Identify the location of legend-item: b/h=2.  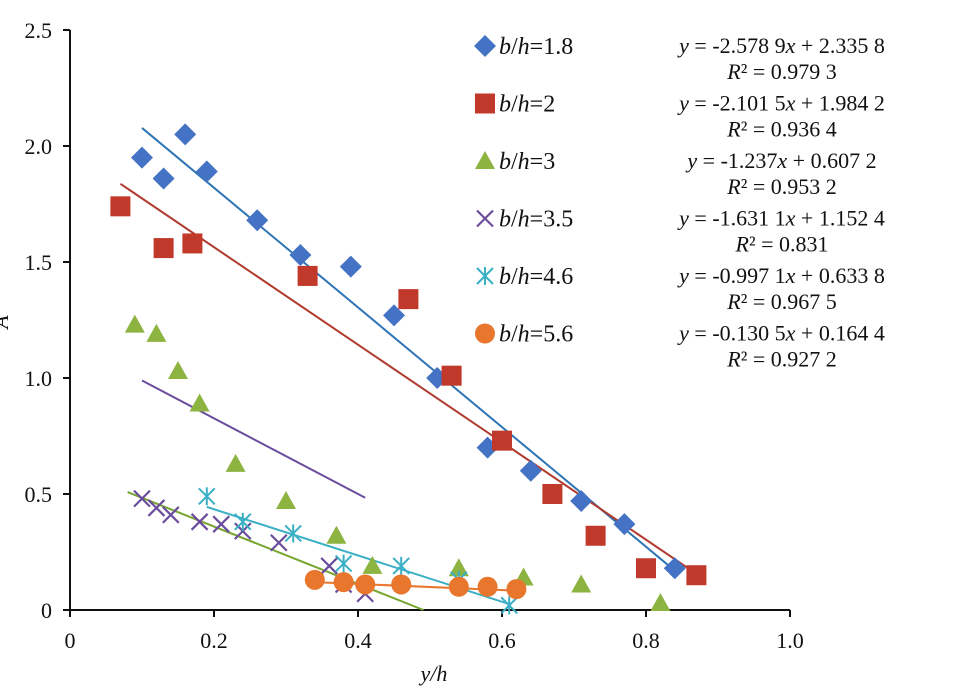
(515, 105).